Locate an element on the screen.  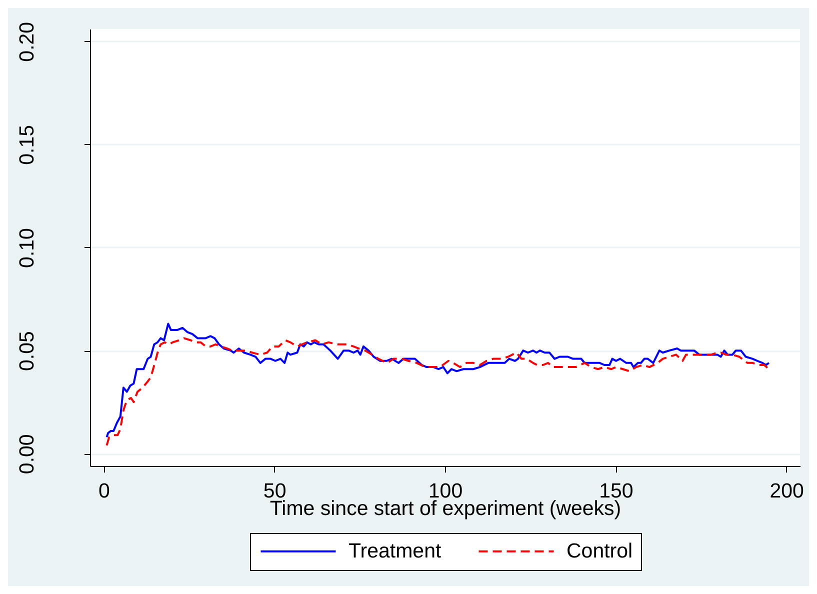
y-tick-label: 0.00 is located at coordinates (27, 454).